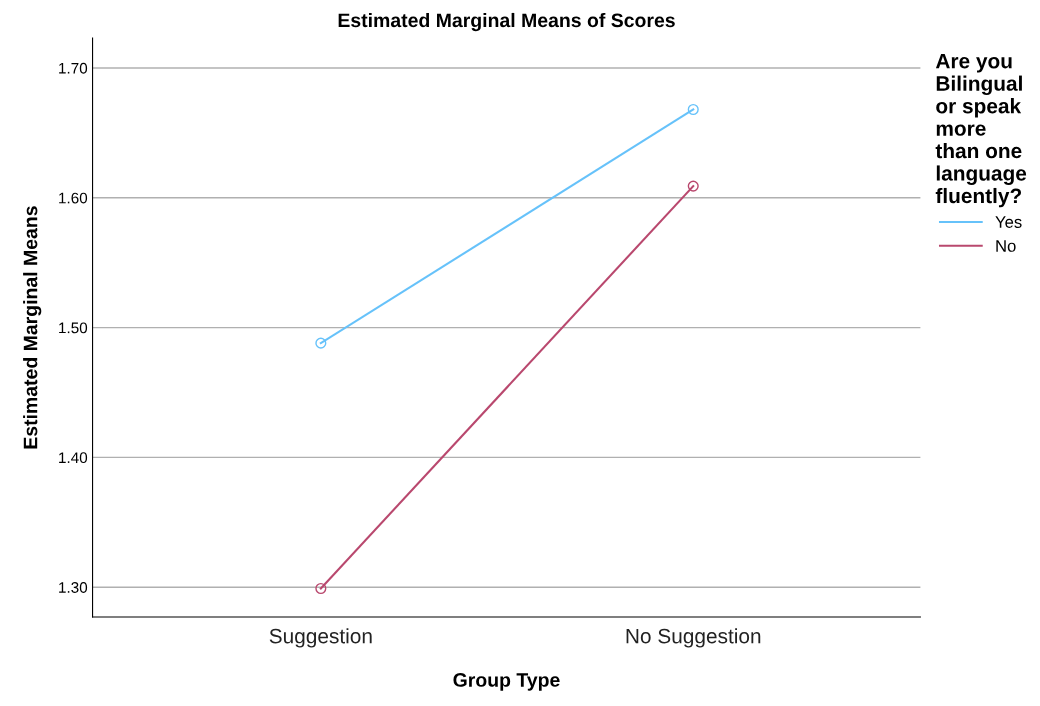 This screenshot has height=706, width=1040. What do you see at coordinates (1006, 246) in the screenshot?
I see `legend-label: No` at bounding box center [1006, 246].